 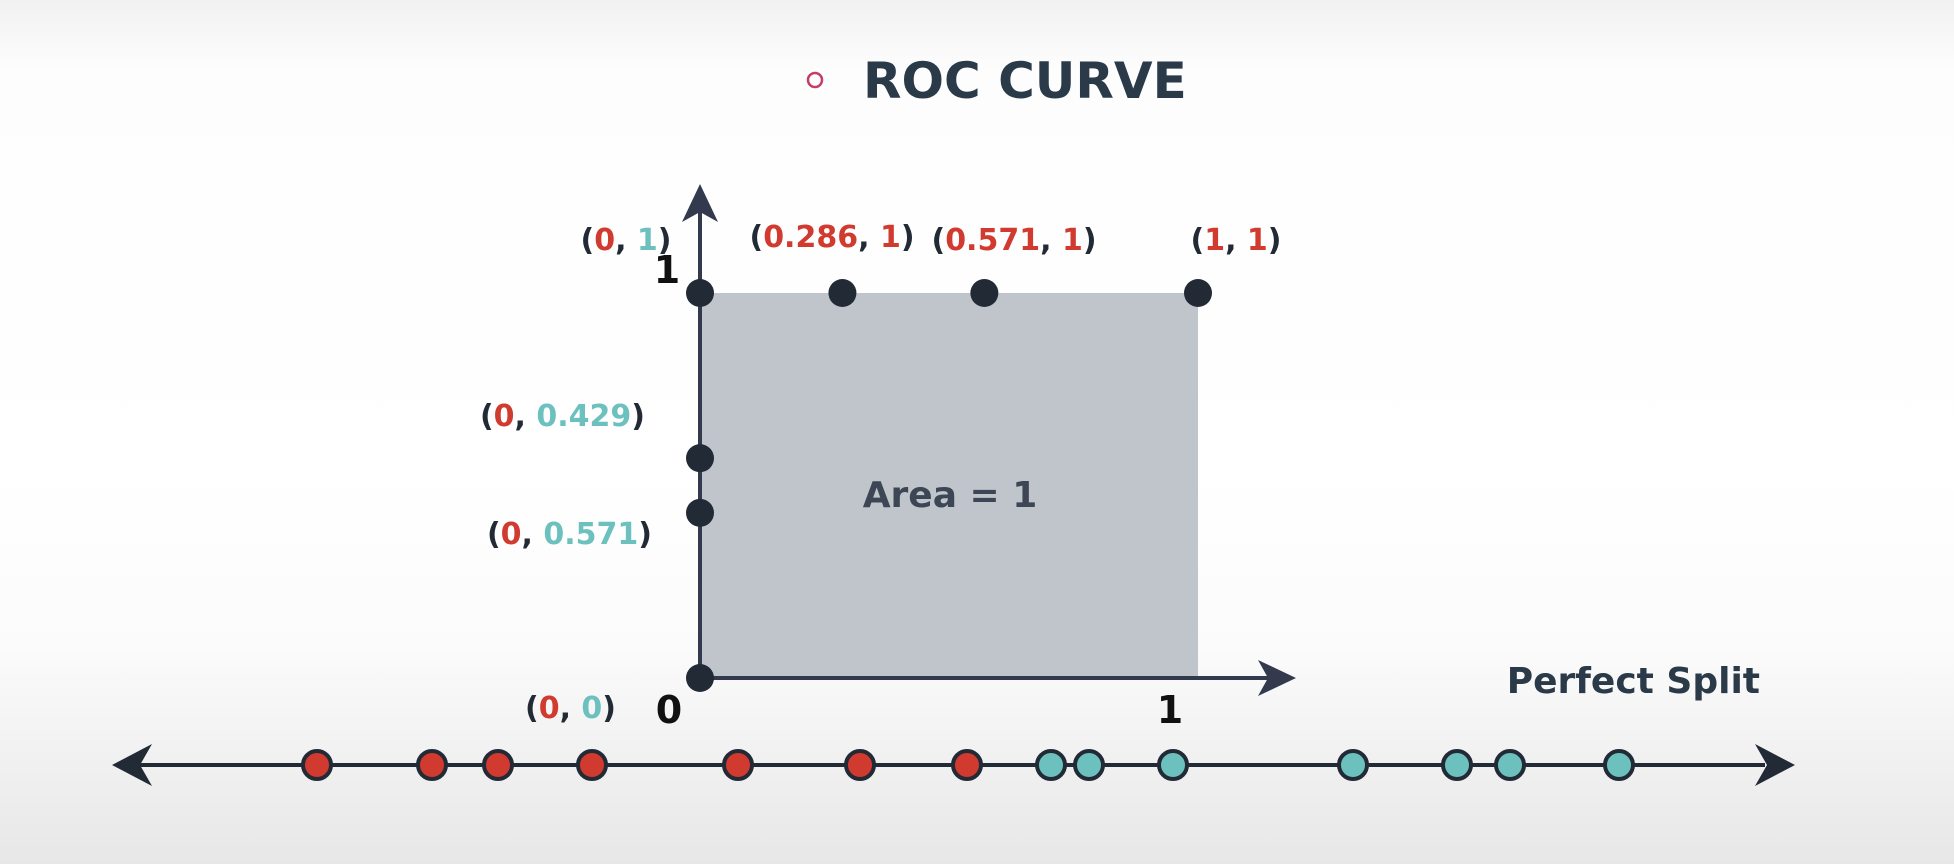 What do you see at coordinates (1775, 765) in the screenshot?
I see `arrow-right-icon` at bounding box center [1775, 765].